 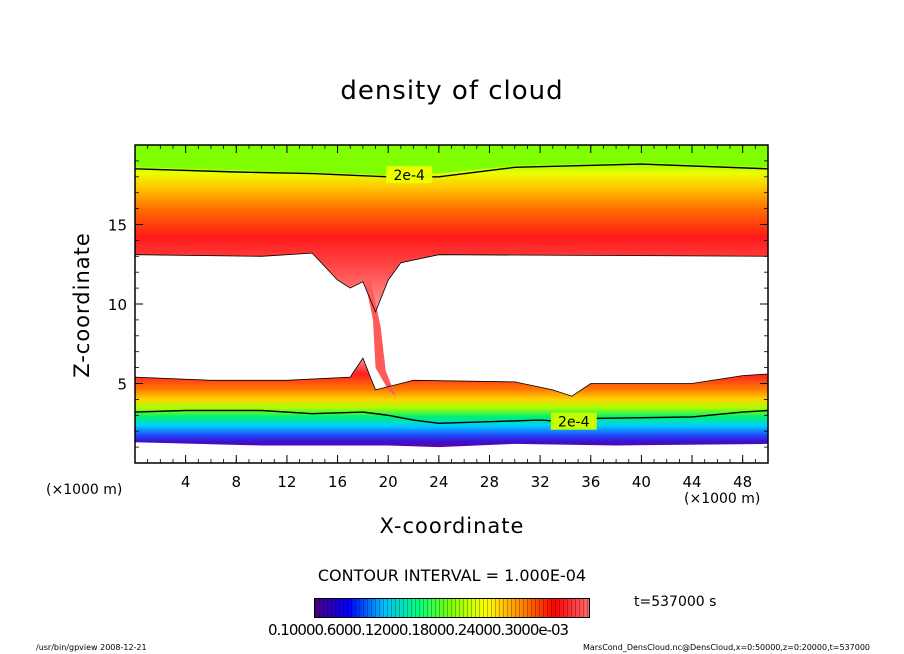 I want to click on y-tick-label: 5, so click(x=122, y=385).